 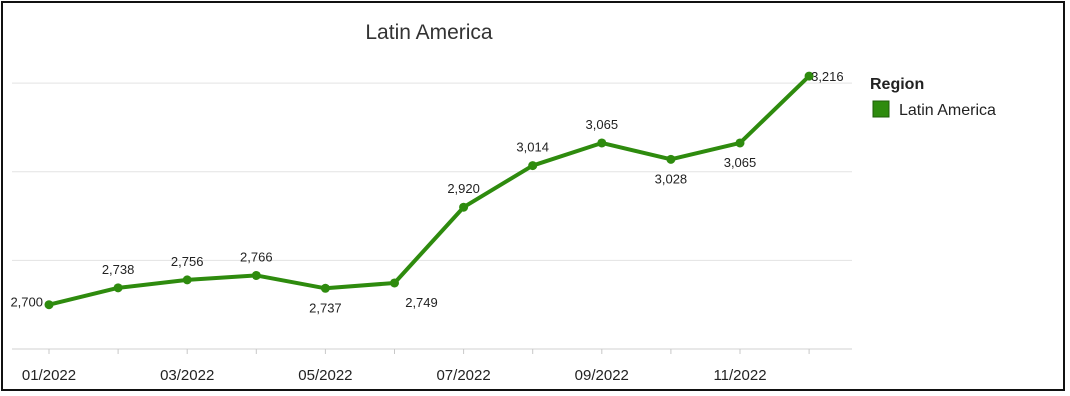 What do you see at coordinates (26, 302) in the screenshot?
I see `data-label: 2,700` at bounding box center [26, 302].